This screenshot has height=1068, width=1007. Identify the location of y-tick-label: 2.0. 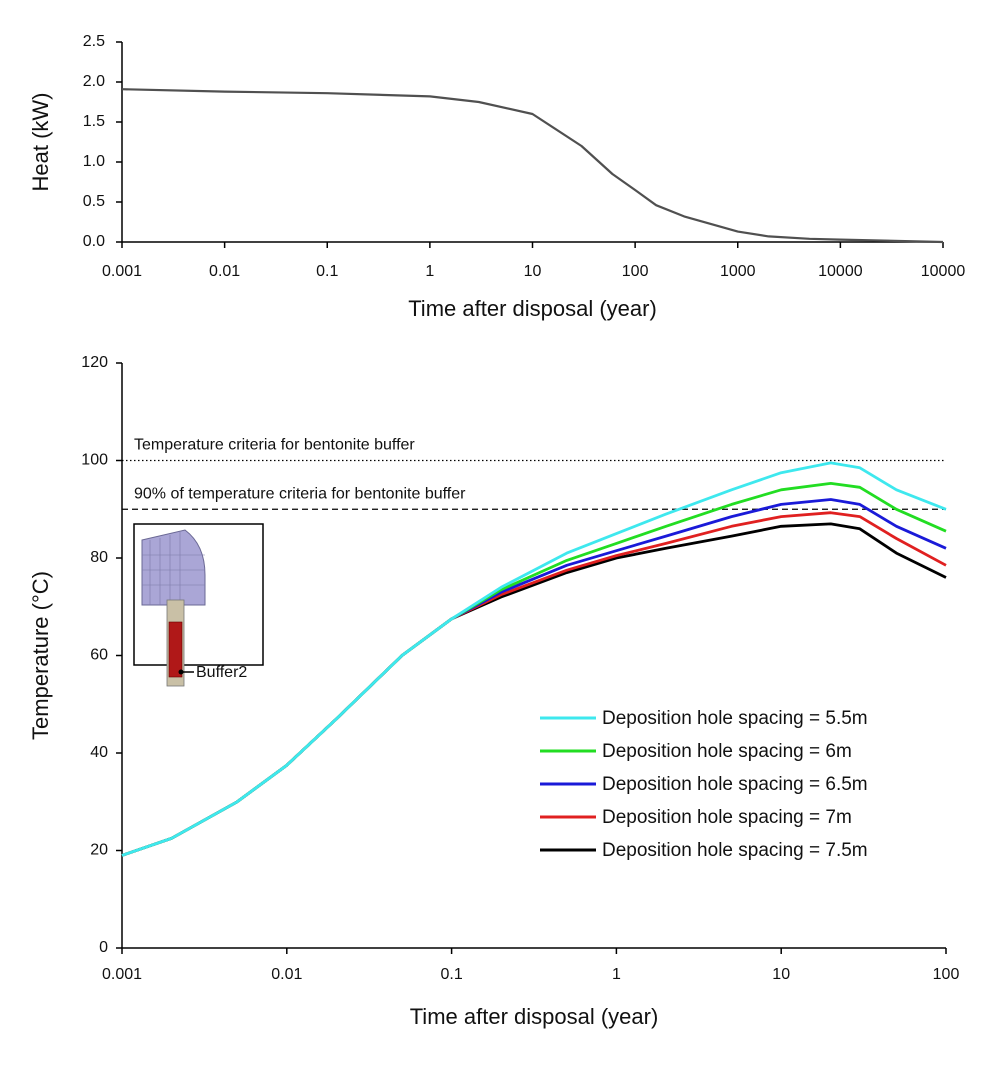
(94, 81).